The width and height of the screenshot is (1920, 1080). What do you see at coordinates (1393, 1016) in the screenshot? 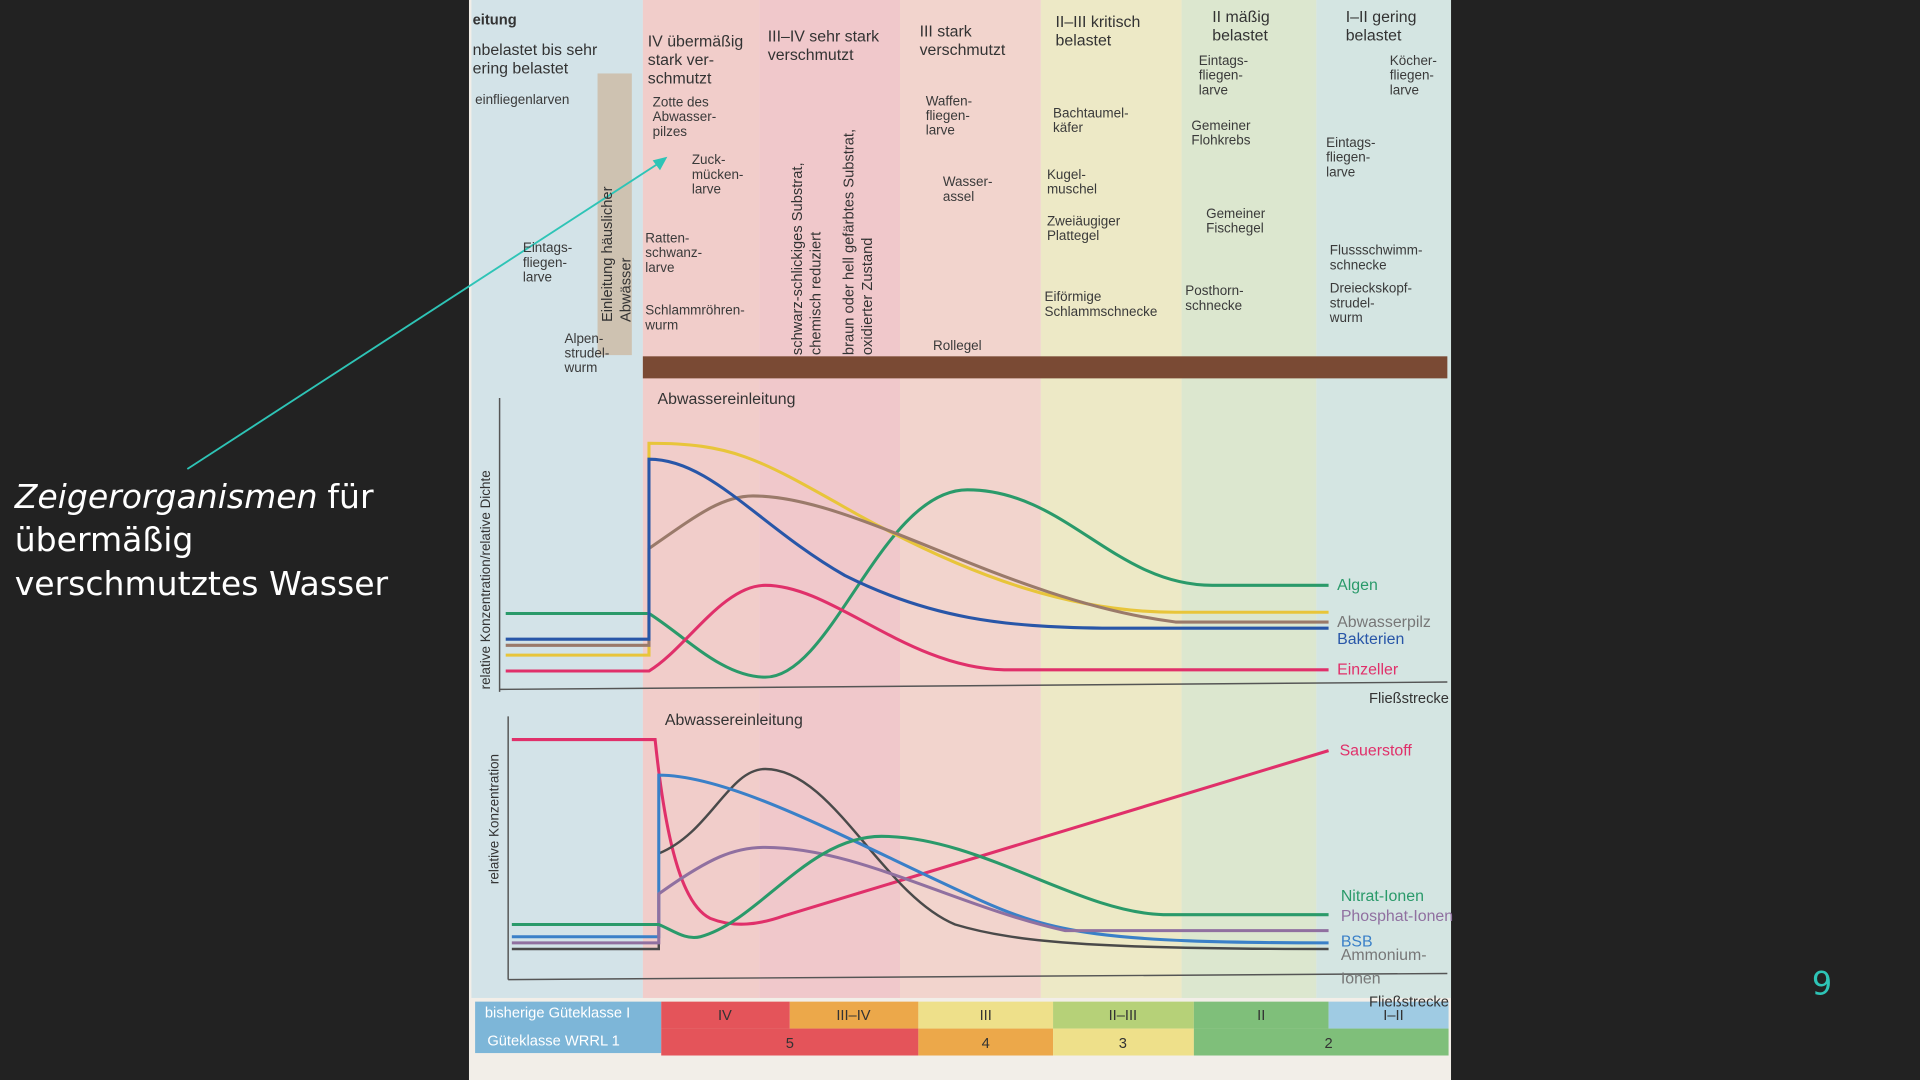
I see `quality-class: I–II` at bounding box center [1393, 1016].